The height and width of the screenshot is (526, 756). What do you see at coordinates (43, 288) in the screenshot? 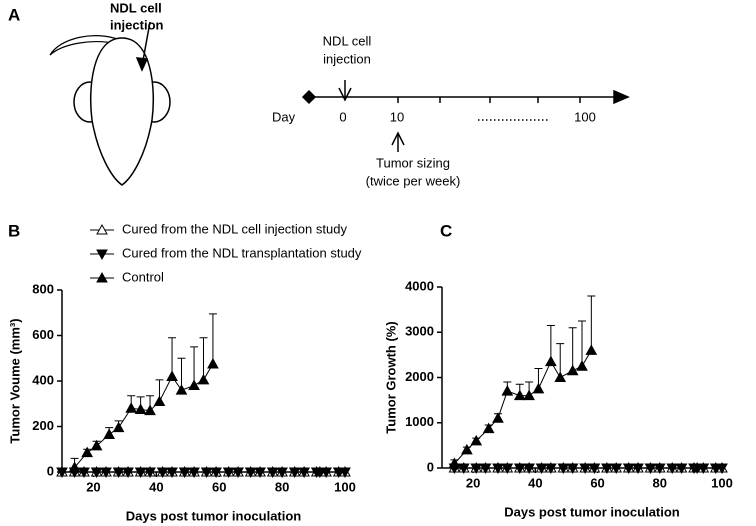
I see `y-tick-label: 800` at bounding box center [43, 288].